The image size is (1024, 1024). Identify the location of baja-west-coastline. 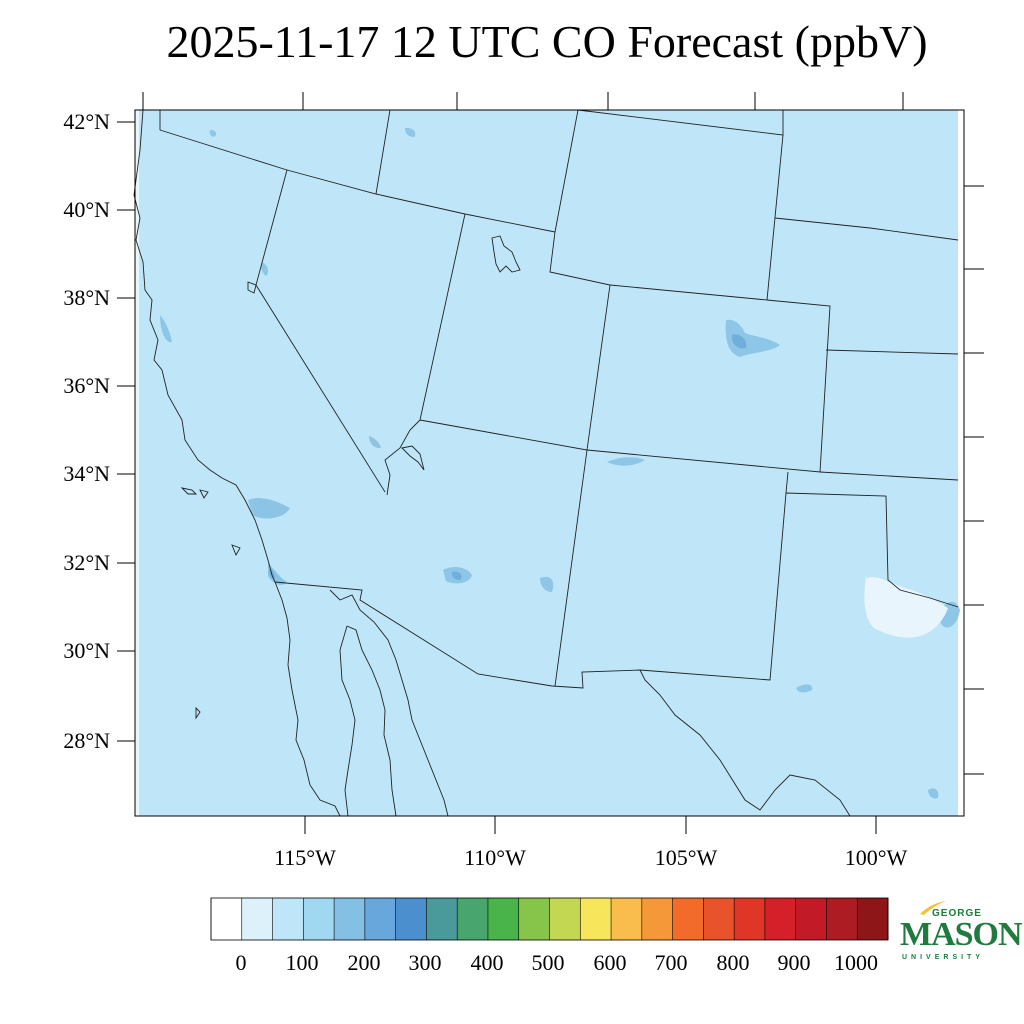
(307, 699).